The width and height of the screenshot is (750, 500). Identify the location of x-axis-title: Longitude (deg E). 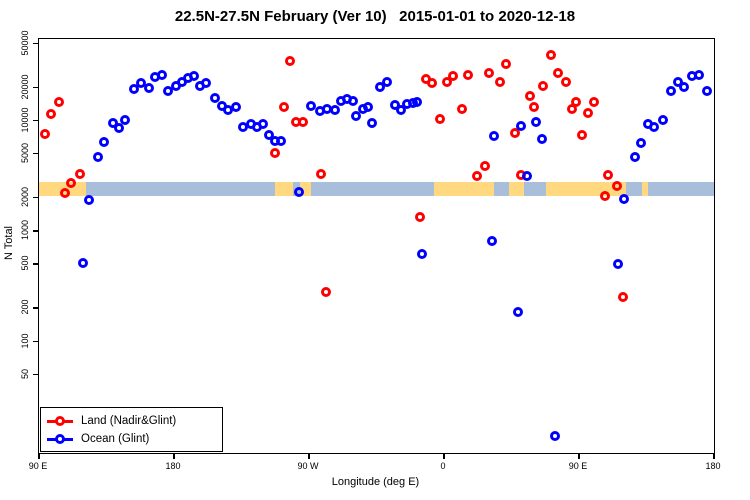
(375, 482).